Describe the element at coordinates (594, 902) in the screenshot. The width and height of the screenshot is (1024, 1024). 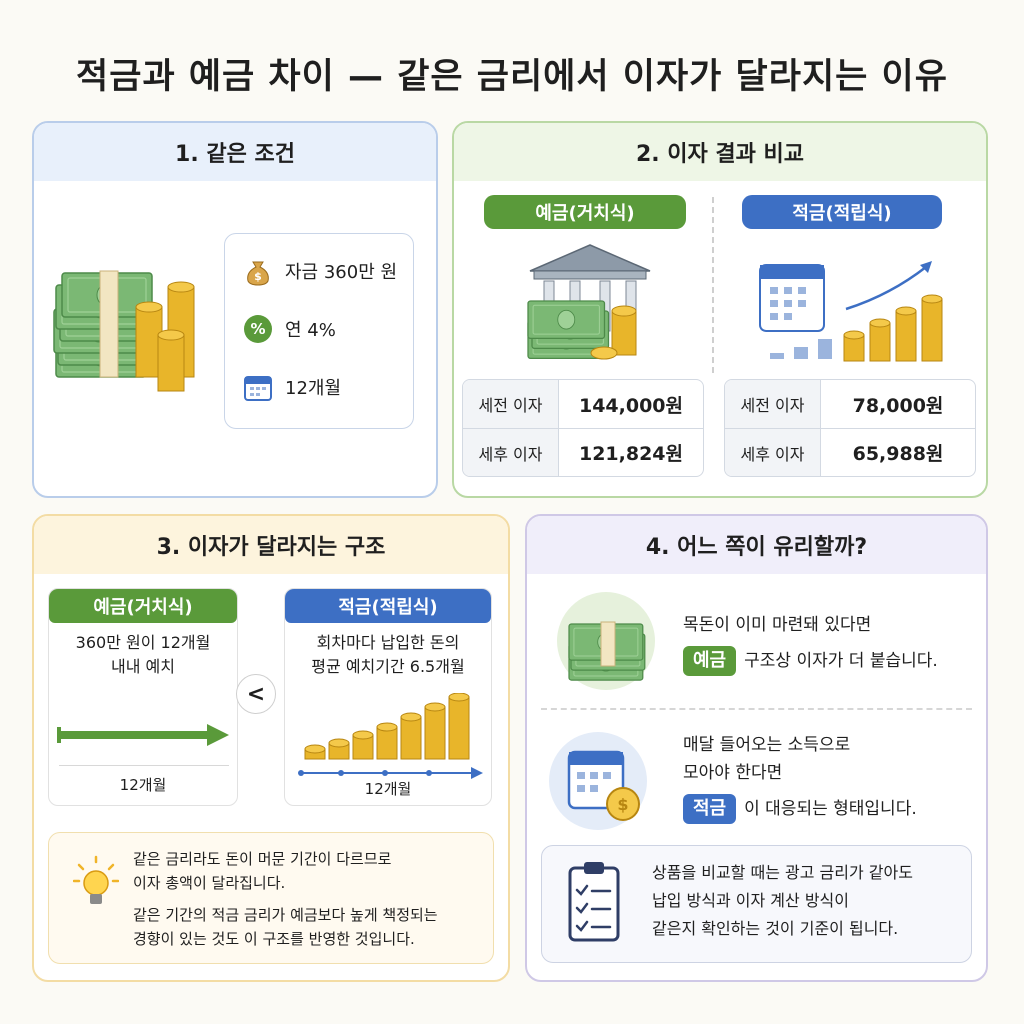
I see `clipboard-checklist-icon` at that location.